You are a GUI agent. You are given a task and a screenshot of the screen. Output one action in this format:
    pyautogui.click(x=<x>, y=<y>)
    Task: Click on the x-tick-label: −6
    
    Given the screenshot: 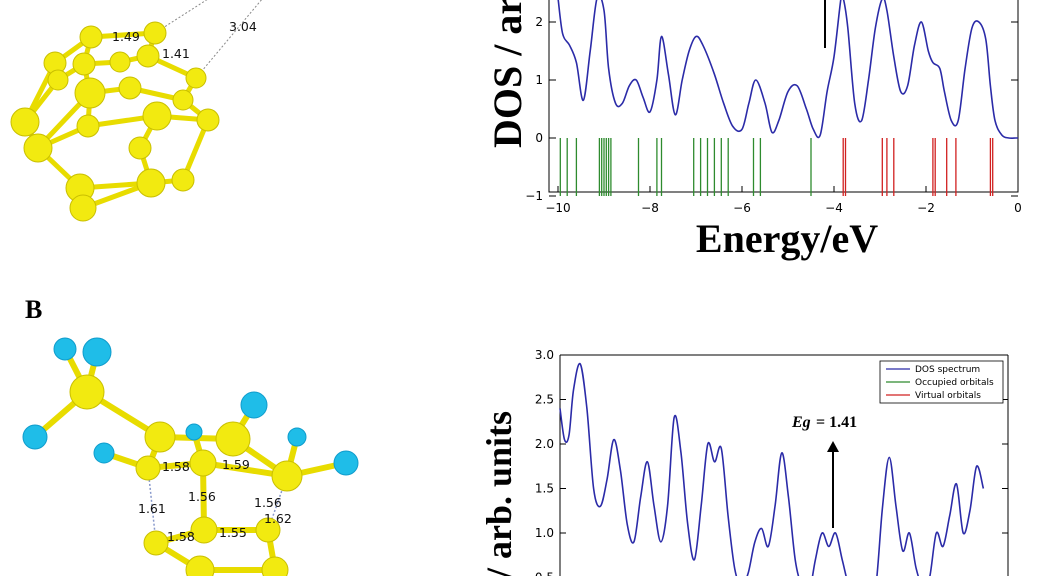 What is the action you would take?
    pyautogui.click(x=742, y=208)
    